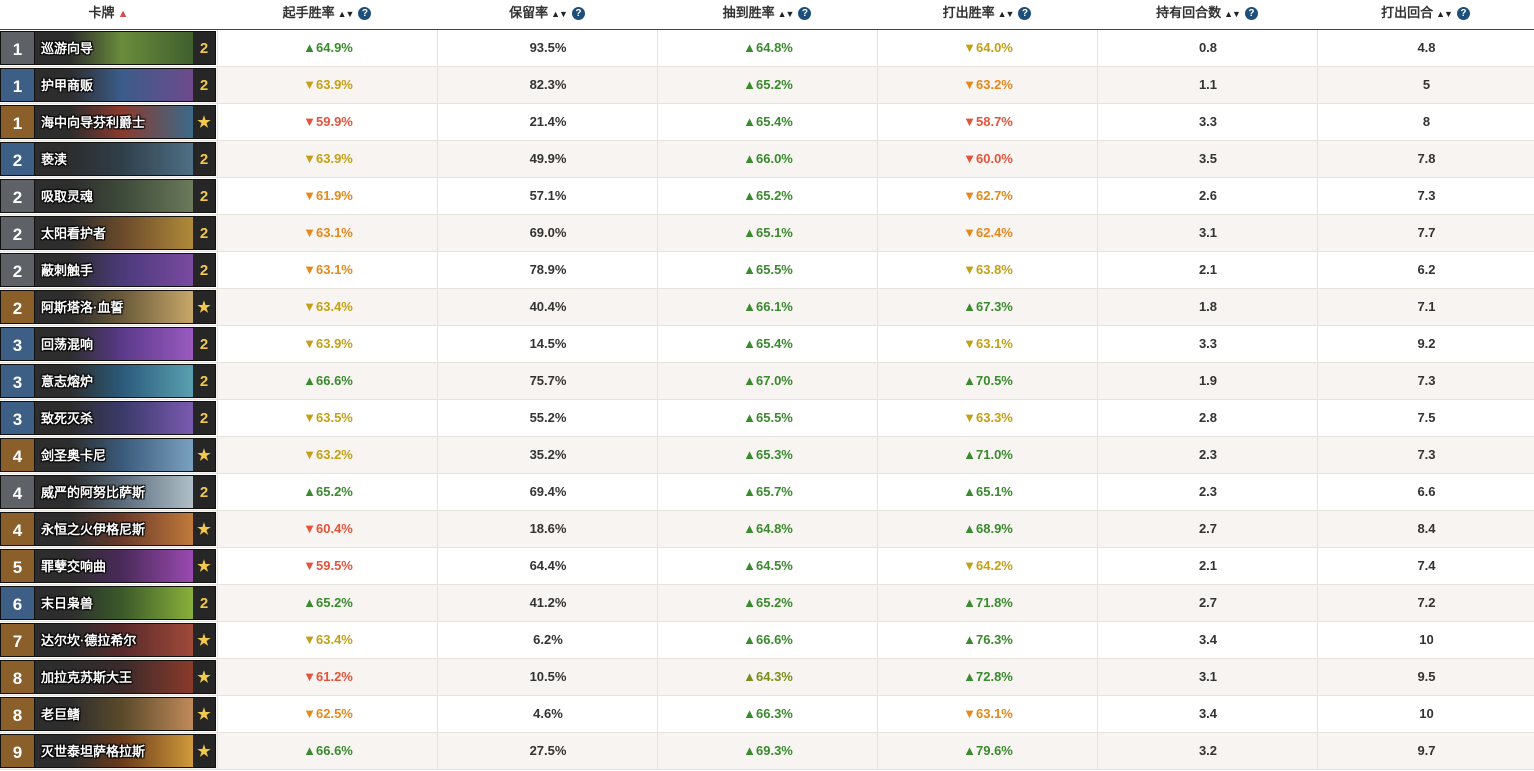  What do you see at coordinates (767, 48) in the screenshot?
I see `table-row: 1 巡游向导 2 ▲64.9% 93.5% ▲64.8% ▼64.0% 0.8 4.8` at bounding box center [767, 48].